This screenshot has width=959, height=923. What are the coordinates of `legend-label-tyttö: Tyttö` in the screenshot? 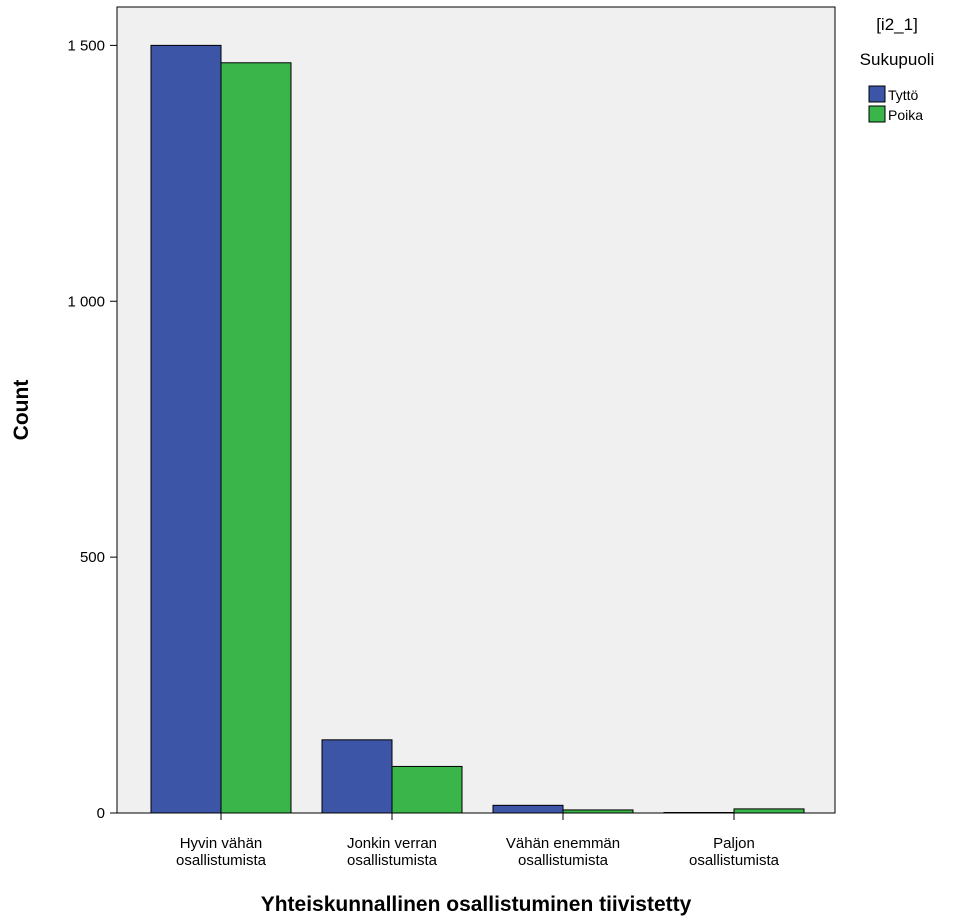 It's located at (903, 95).